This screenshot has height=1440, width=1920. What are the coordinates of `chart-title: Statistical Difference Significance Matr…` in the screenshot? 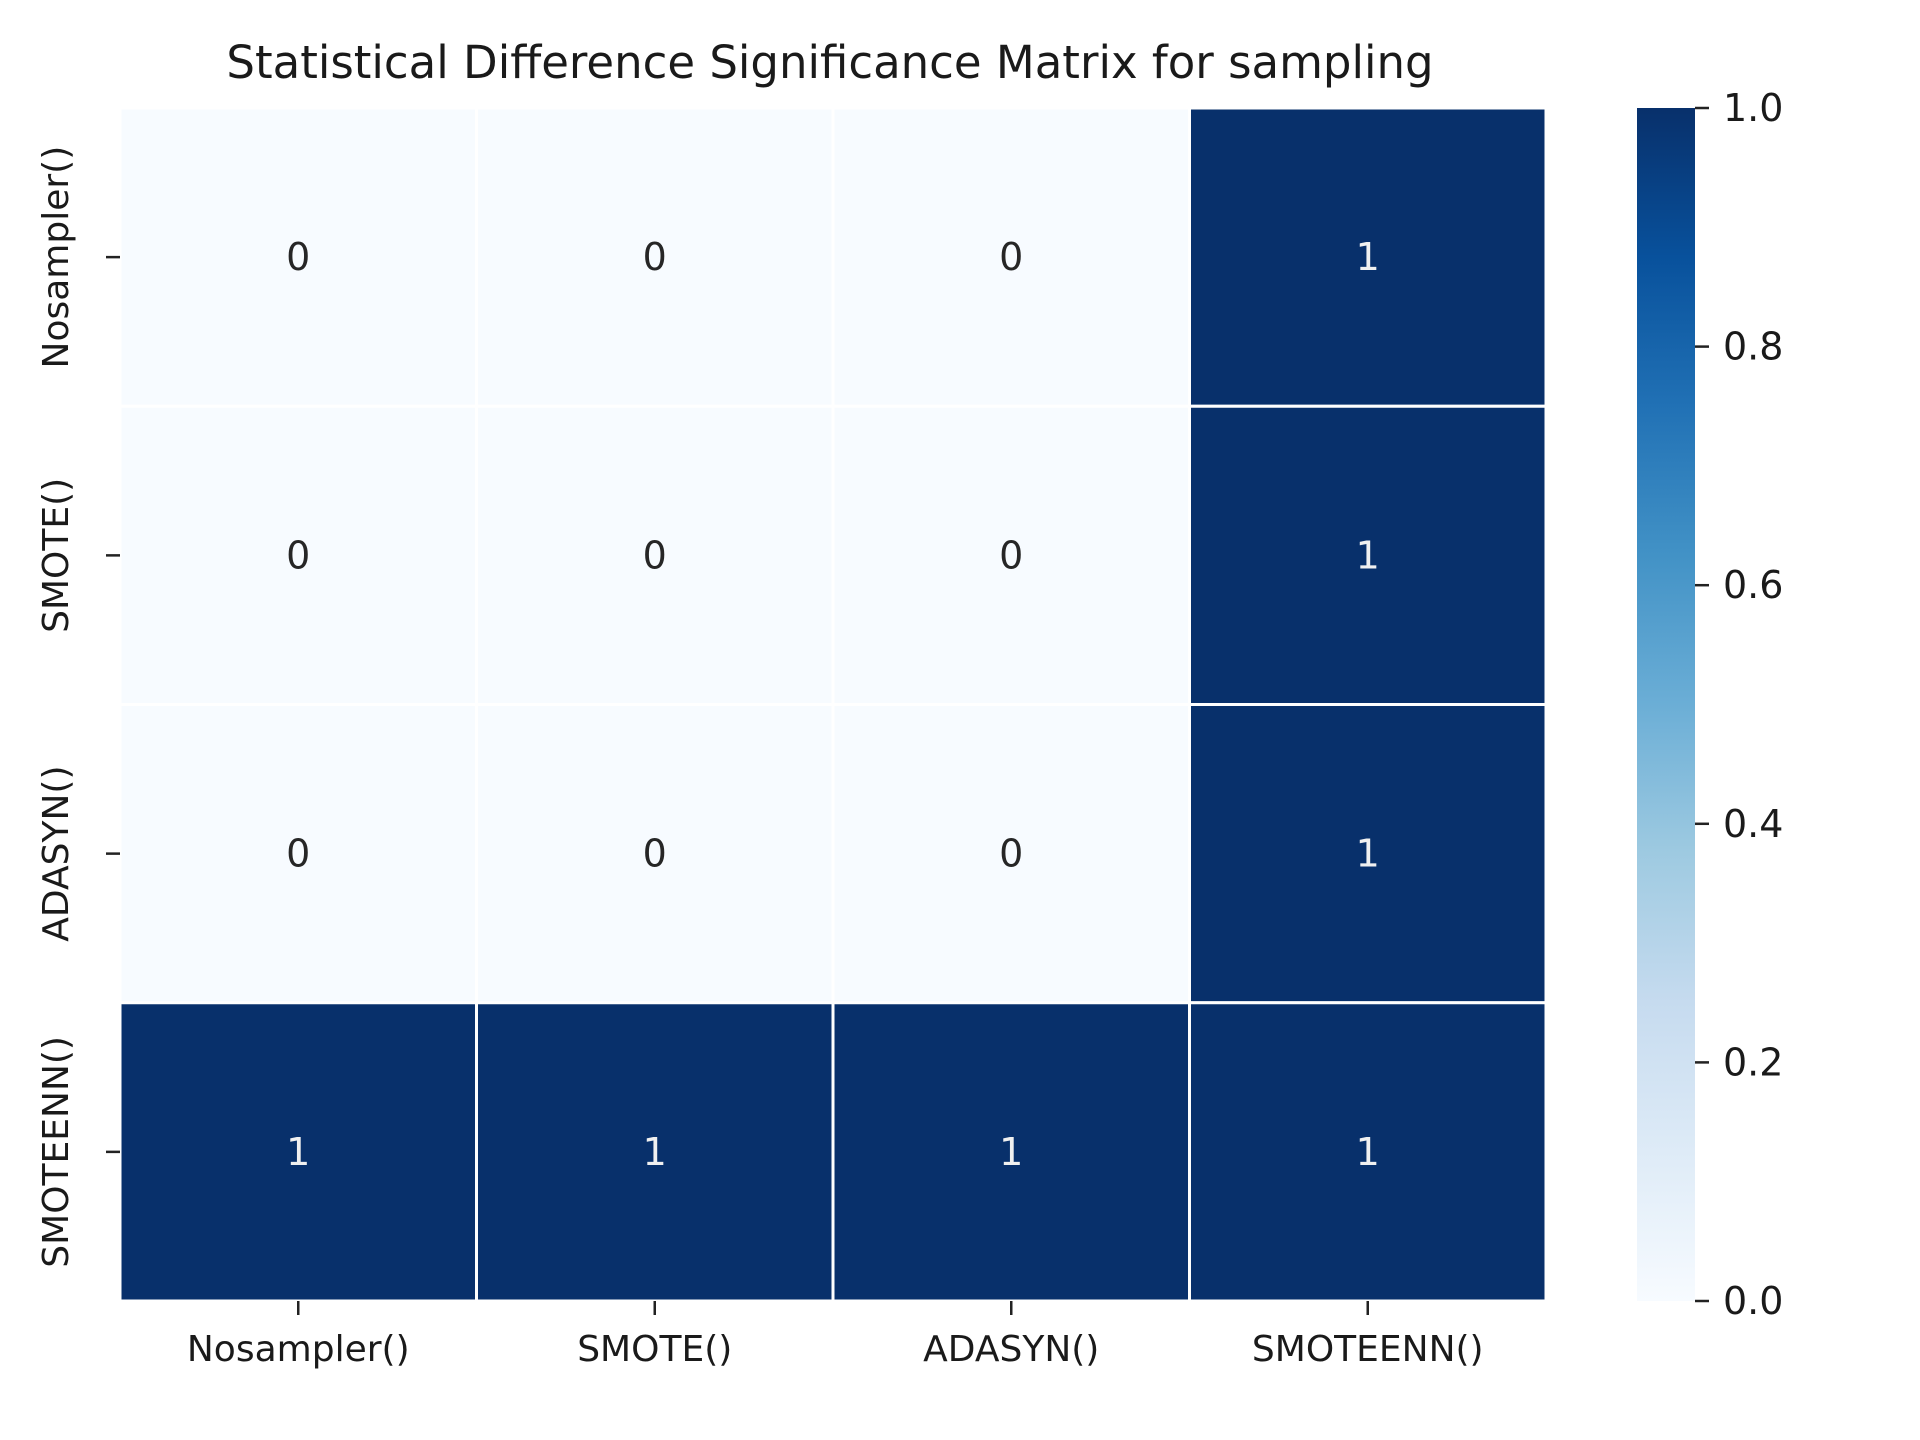 It's located at (829, 62).